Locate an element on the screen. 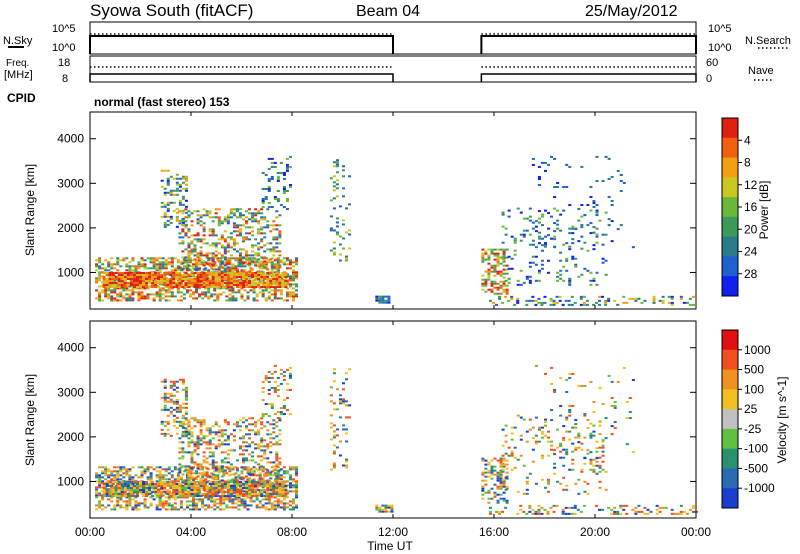  velocity-ylabel: Slant Range [km] is located at coordinates (30, 420).